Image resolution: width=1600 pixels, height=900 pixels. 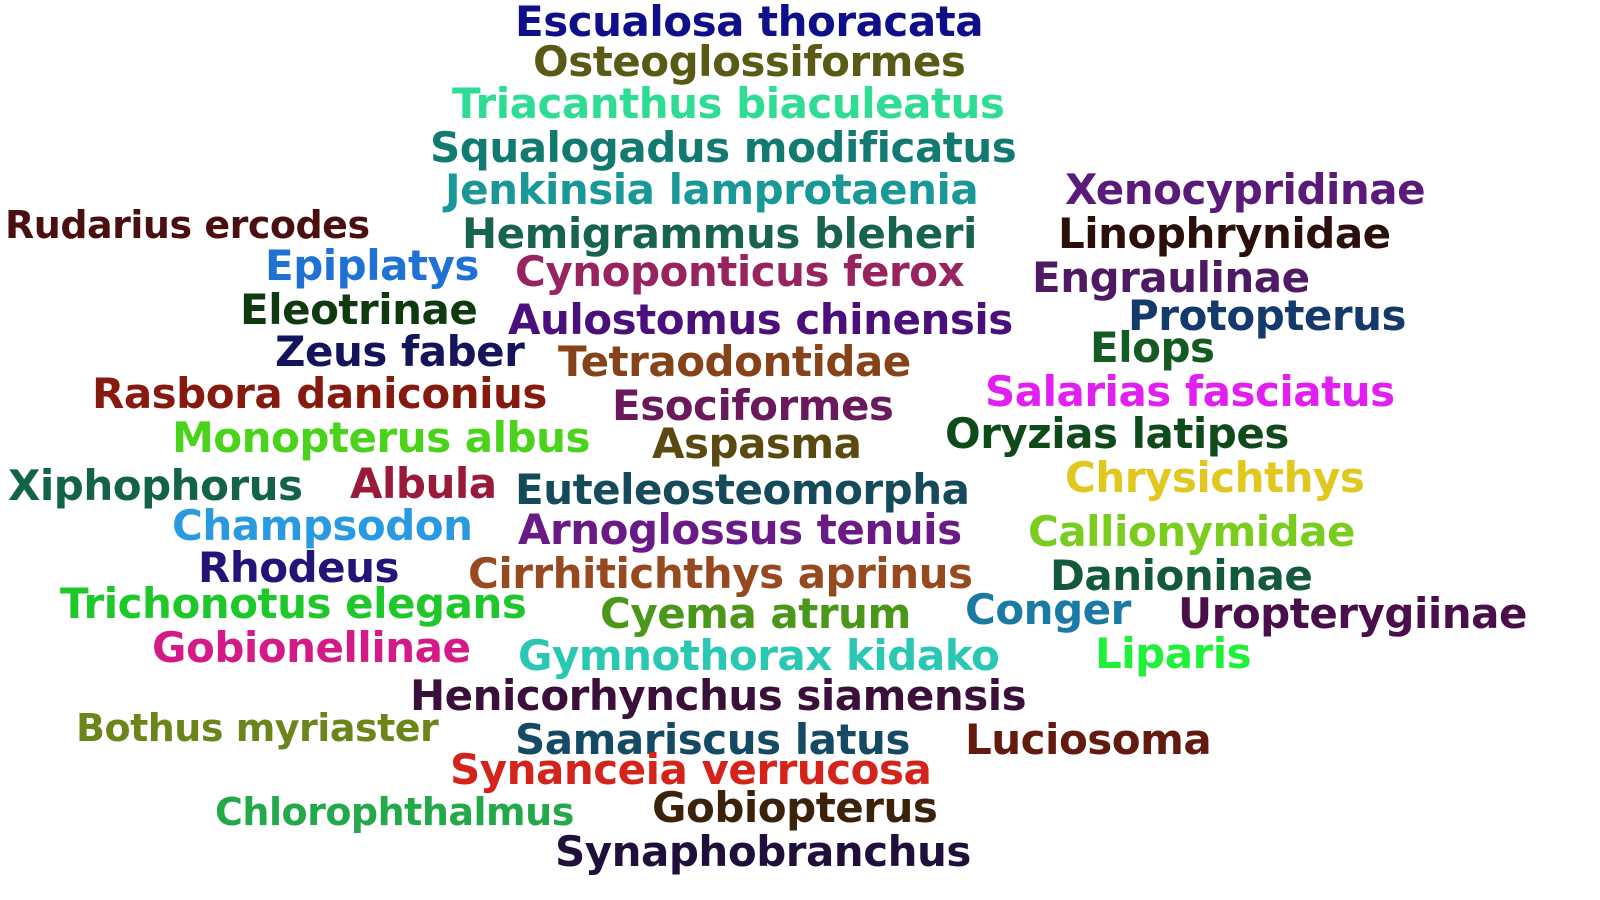 I want to click on word-samariscus-latus: Samariscus latus, so click(x=712, y=739).